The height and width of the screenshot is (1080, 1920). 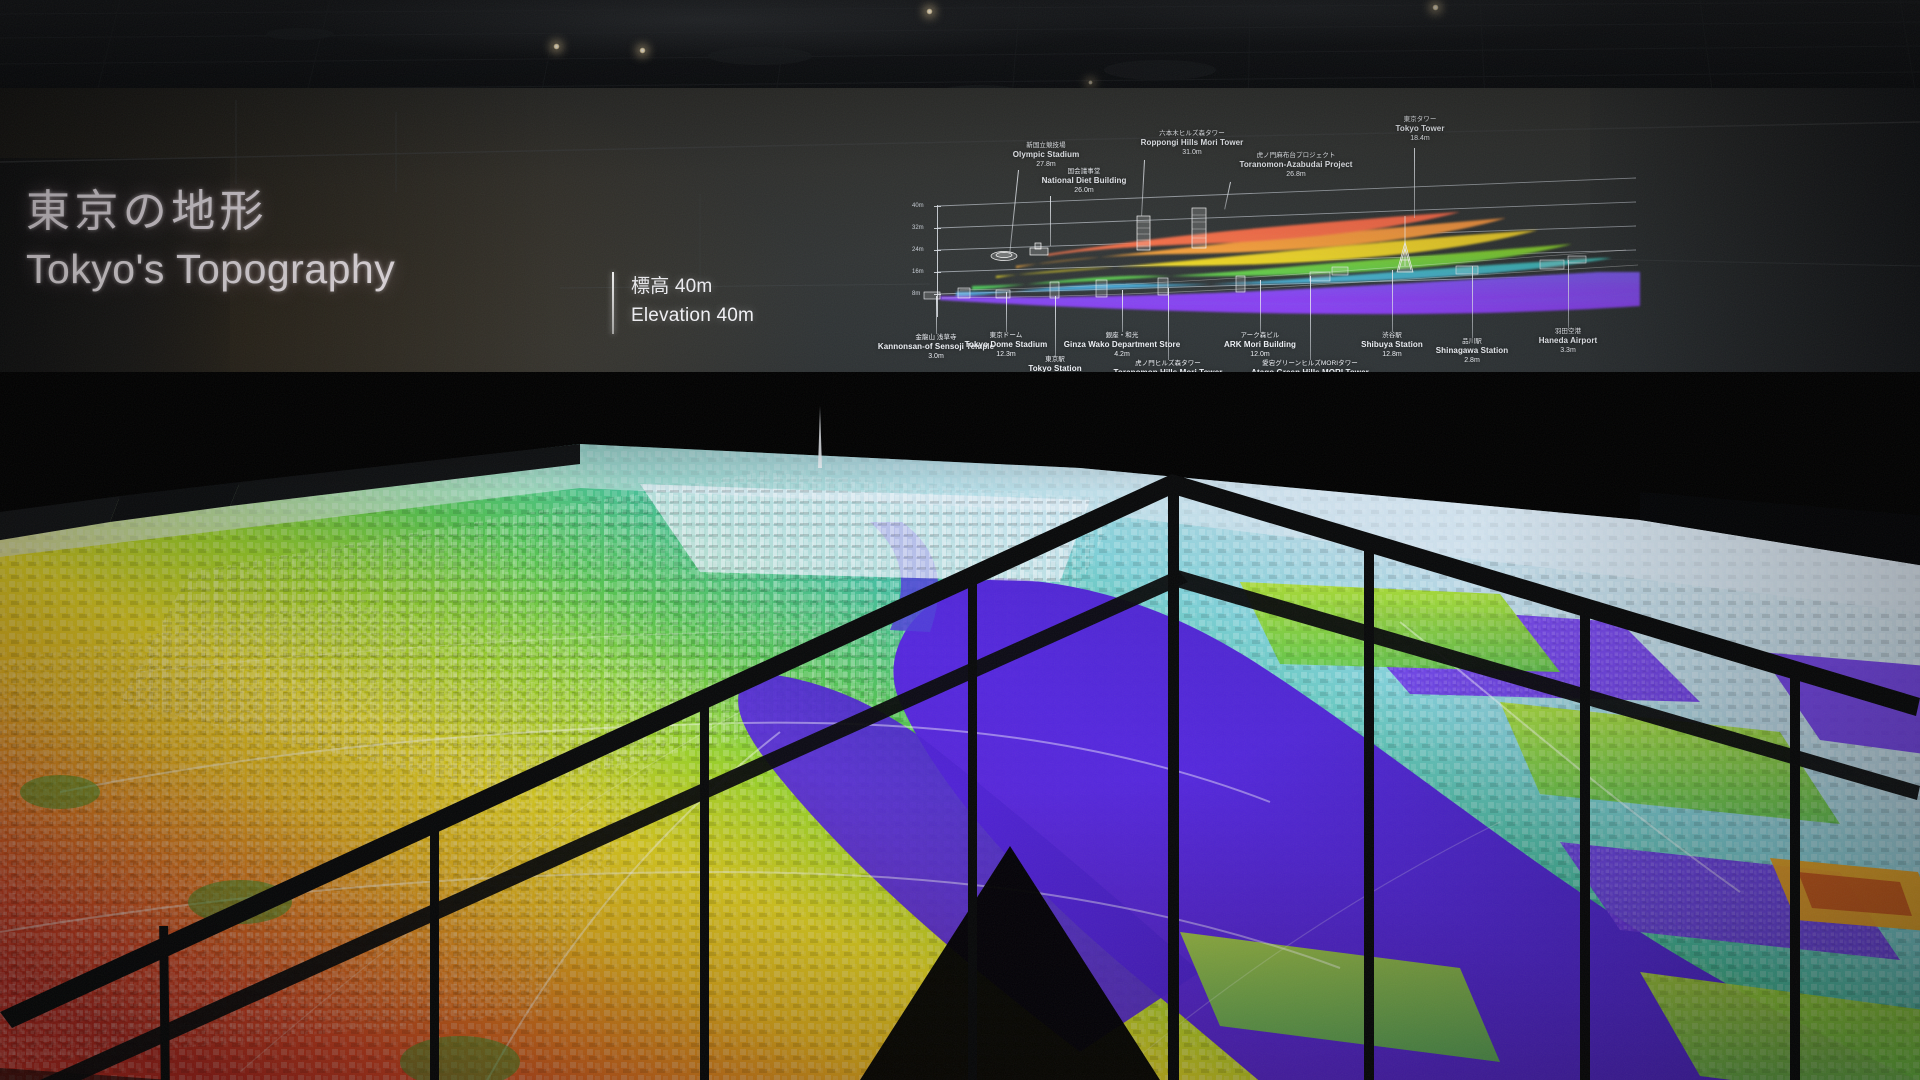 I want to click on landmark-en: Roppongi Hills Mori Tower, so click(x=1192, y=143).